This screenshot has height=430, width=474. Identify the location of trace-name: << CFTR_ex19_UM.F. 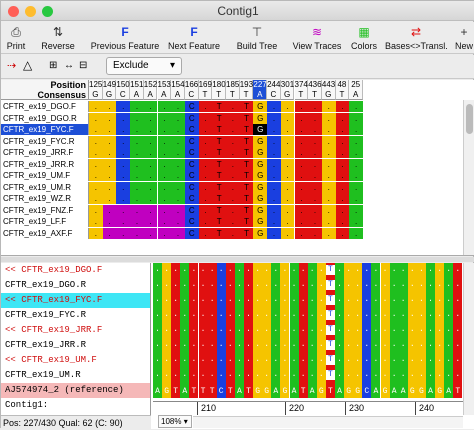
(51, 360).